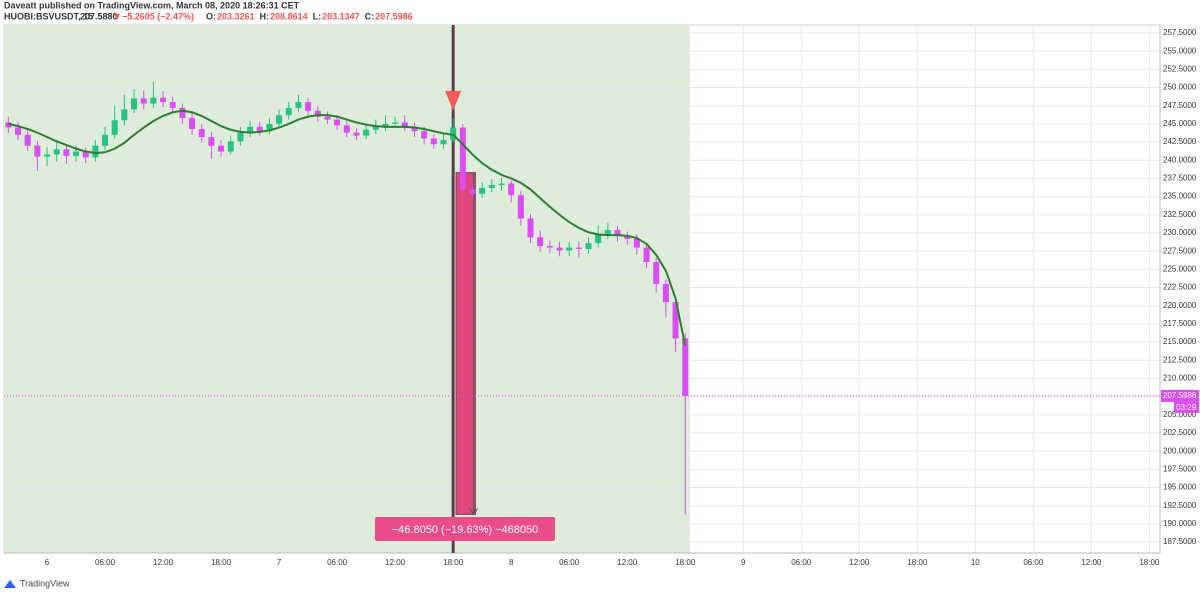 The width and height of the screenshot is (1200, 594). Describe the element at coordinates (1180, 487) in the screenshot. I see `y-tick-label: 195.0000` at that location.